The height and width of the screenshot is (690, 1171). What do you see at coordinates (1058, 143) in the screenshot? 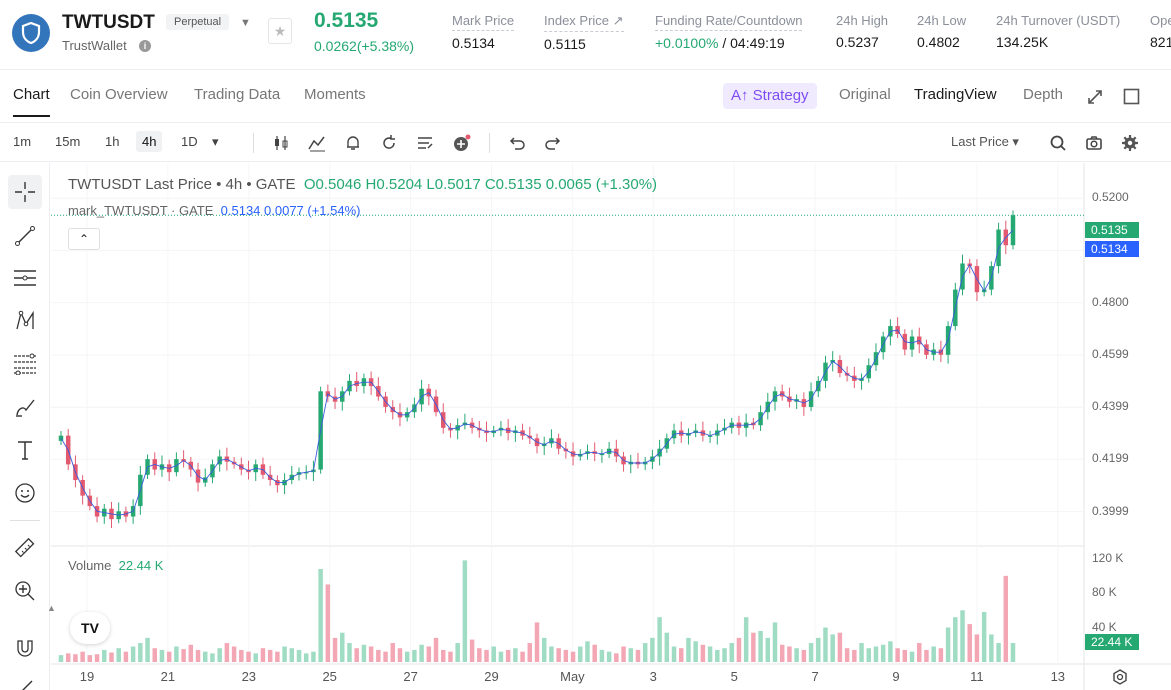
I see `search-icon` at bounding box center [1058, 143].